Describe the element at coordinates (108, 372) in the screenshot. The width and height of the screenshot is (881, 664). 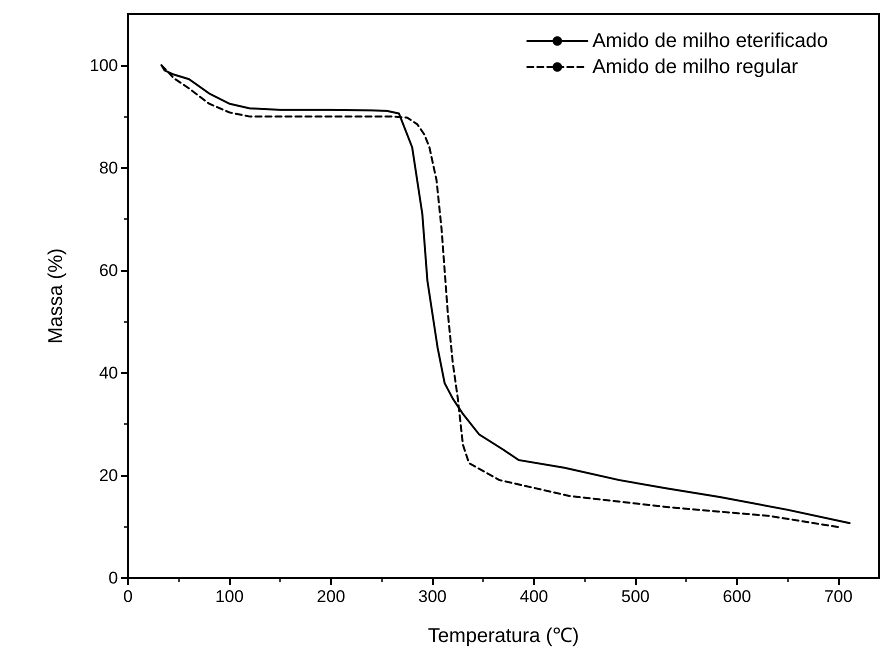
I see `y-tick-label: 40` at that location.